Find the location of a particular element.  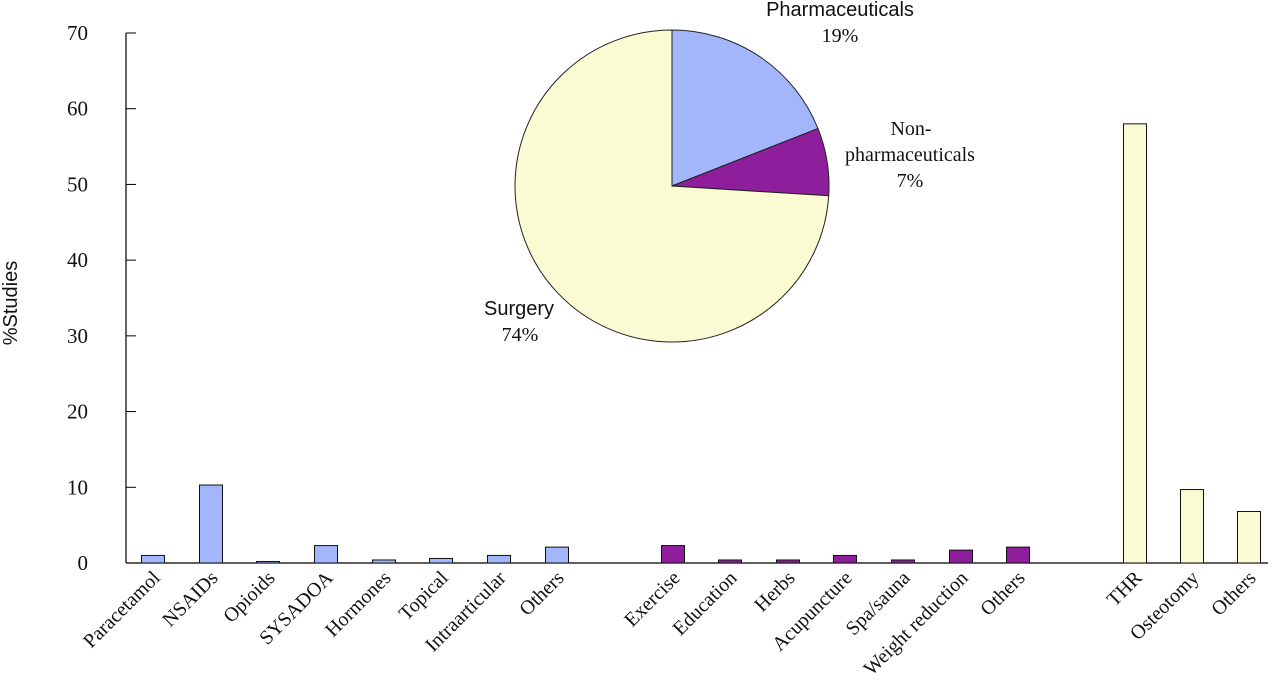

category-label: Herbs is located at coordinates (774, 591).